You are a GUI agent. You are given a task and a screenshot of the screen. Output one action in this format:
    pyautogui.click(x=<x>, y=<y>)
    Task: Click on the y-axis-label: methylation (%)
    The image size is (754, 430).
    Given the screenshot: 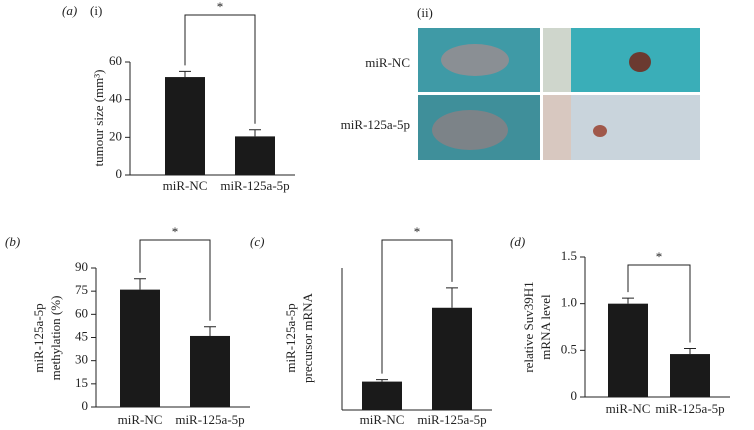 What is the action you would take?
    pyautogui.click(x=55, y=338)
    